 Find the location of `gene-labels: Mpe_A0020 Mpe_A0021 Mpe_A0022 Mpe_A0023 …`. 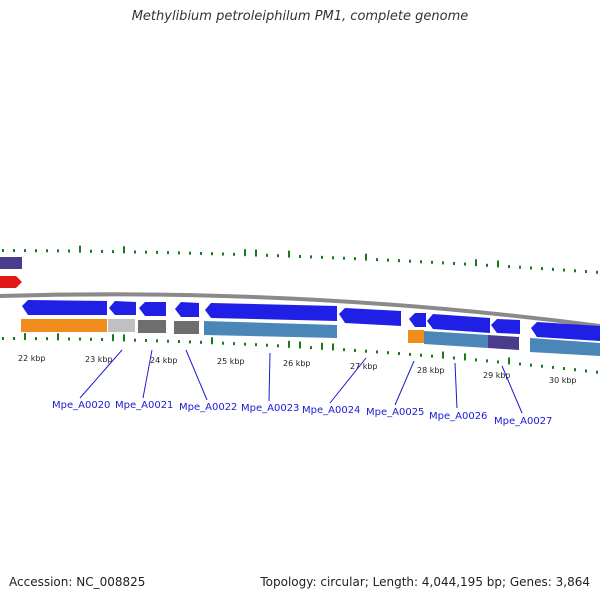

gene-labels: Mpe_A0020 Mpe_A0021 Mpe_A0022 Mpe_A0023 … is located at coordinates (302, 413).